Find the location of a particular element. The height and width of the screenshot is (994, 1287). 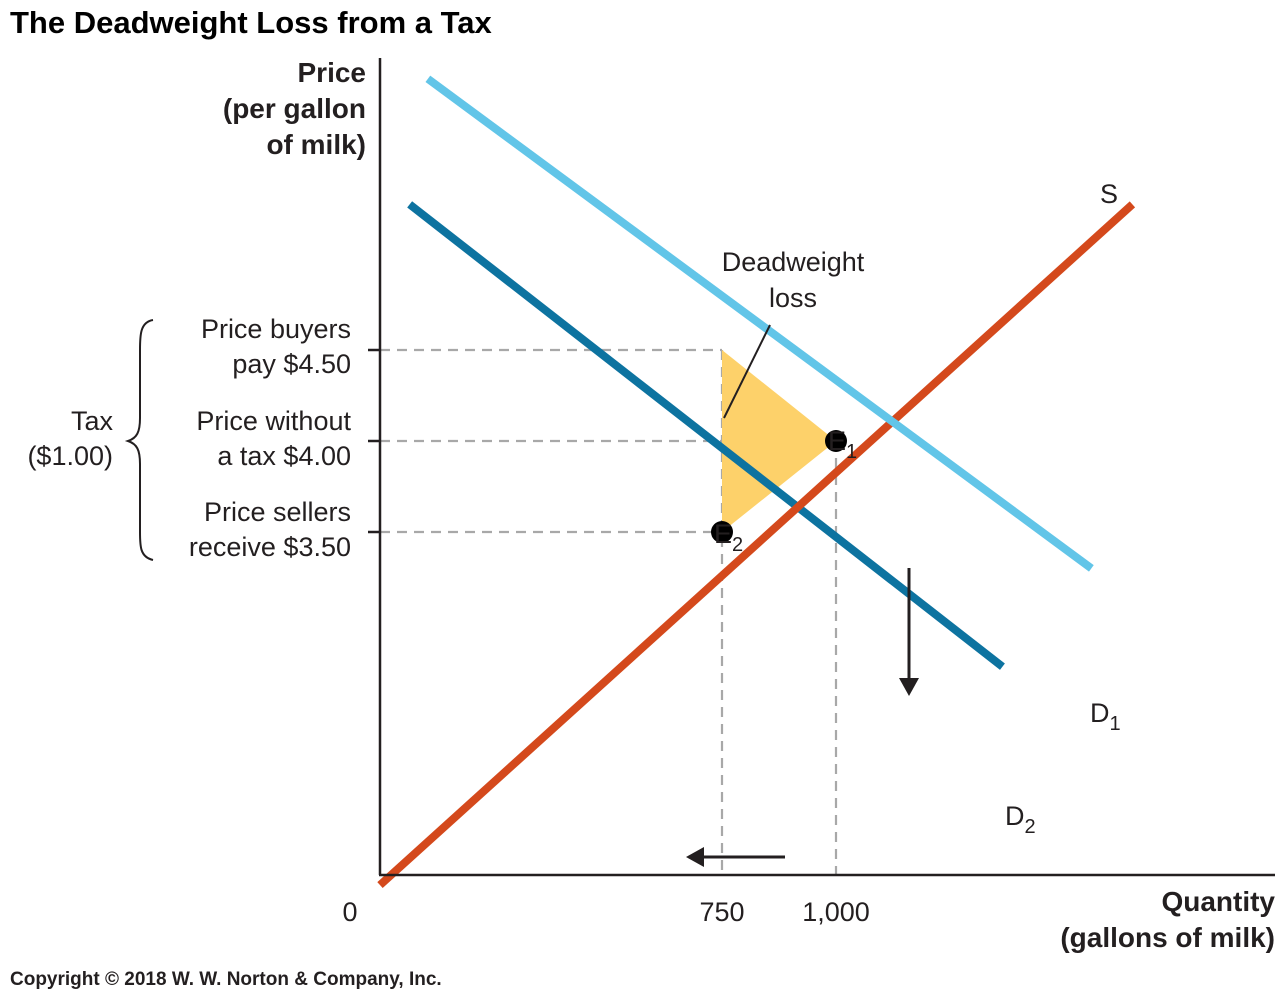

chart-title: The Deadweight Loss from a Tax is located at coordinates (251, 22).